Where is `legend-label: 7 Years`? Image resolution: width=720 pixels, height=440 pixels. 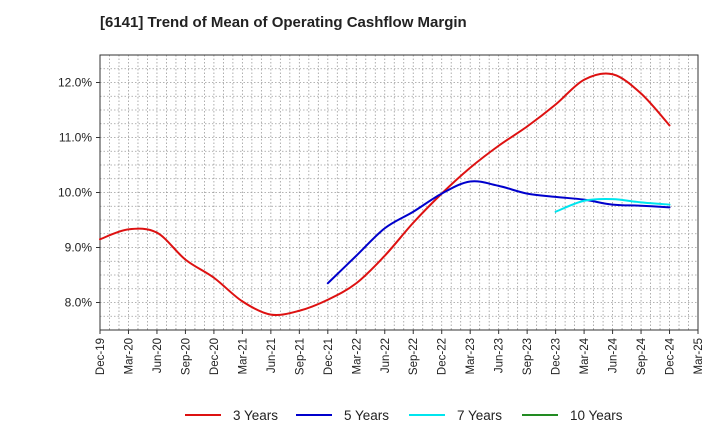 legend-label: 7 Years is located at coordinates (480, 415).